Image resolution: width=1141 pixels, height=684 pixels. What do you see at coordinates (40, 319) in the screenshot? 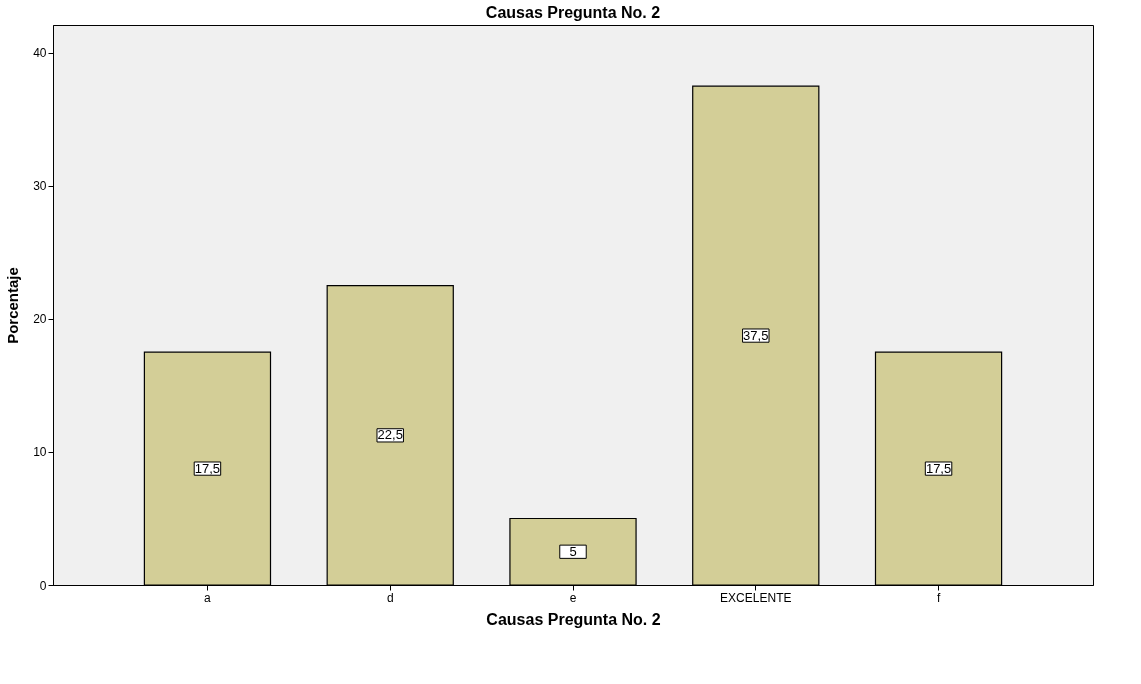
I see `y-tick-label: 20` at bounding box center [40, 319].